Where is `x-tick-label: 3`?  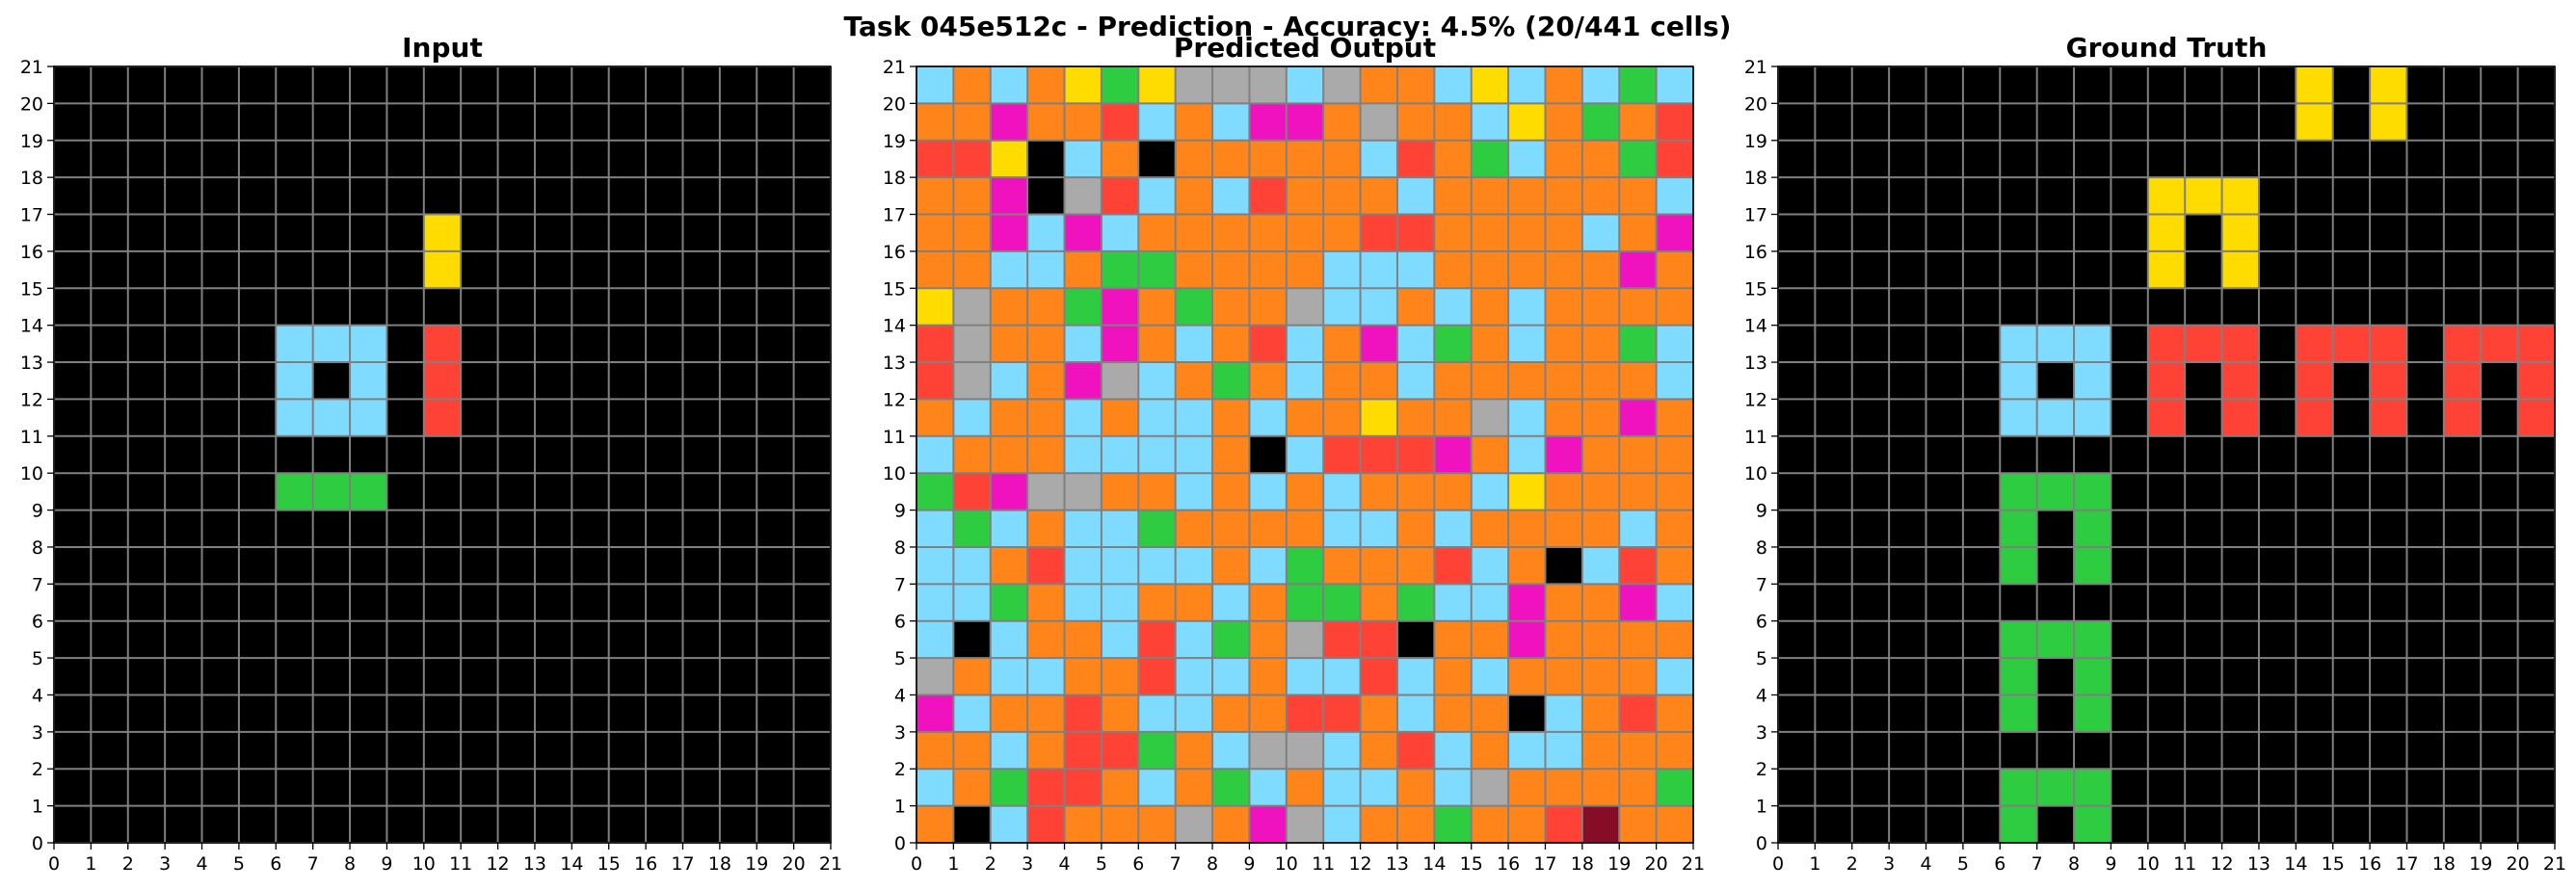 x-tick-label: 3 is located at coordinates (1027, 864).